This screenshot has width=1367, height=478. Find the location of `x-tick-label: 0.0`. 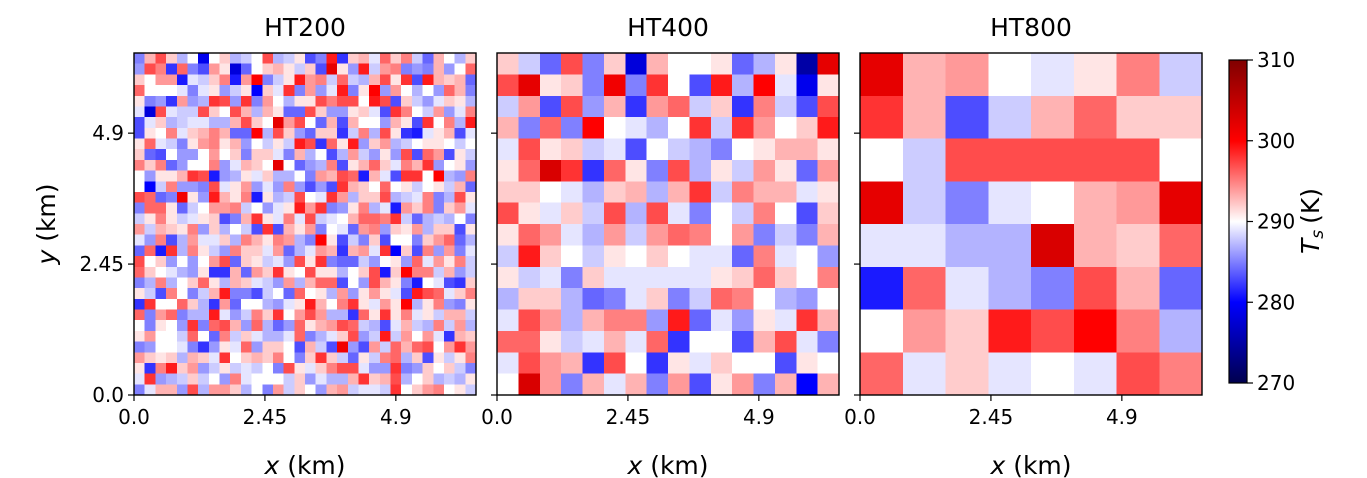

x-tick-label: 0.0 is located at coordinates (134, 417).